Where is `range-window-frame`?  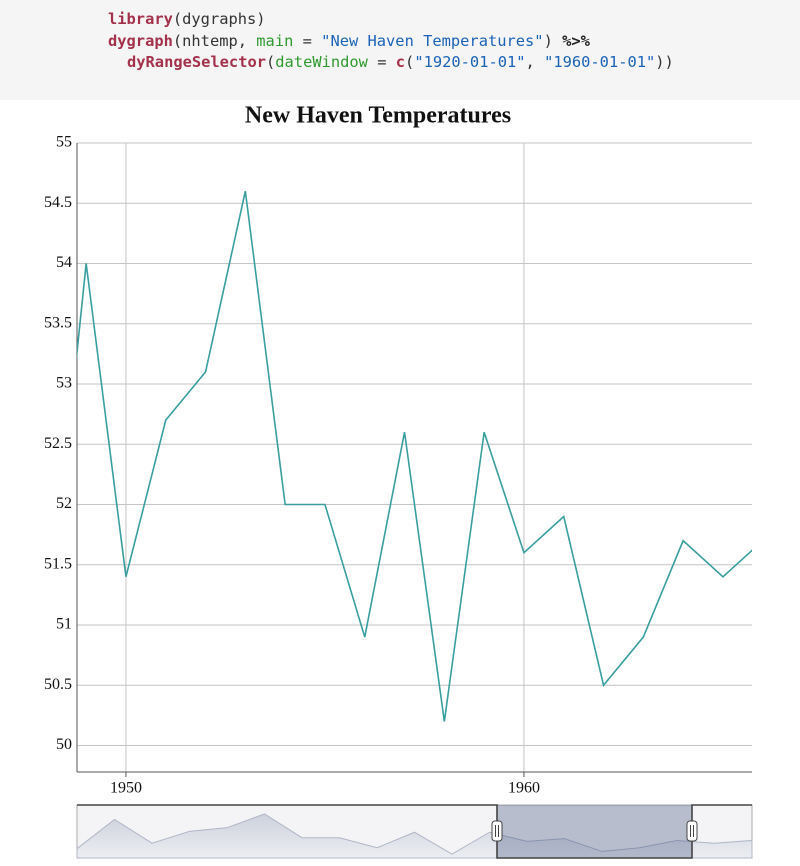 range-window-frame is located at coordinates (414, 831).